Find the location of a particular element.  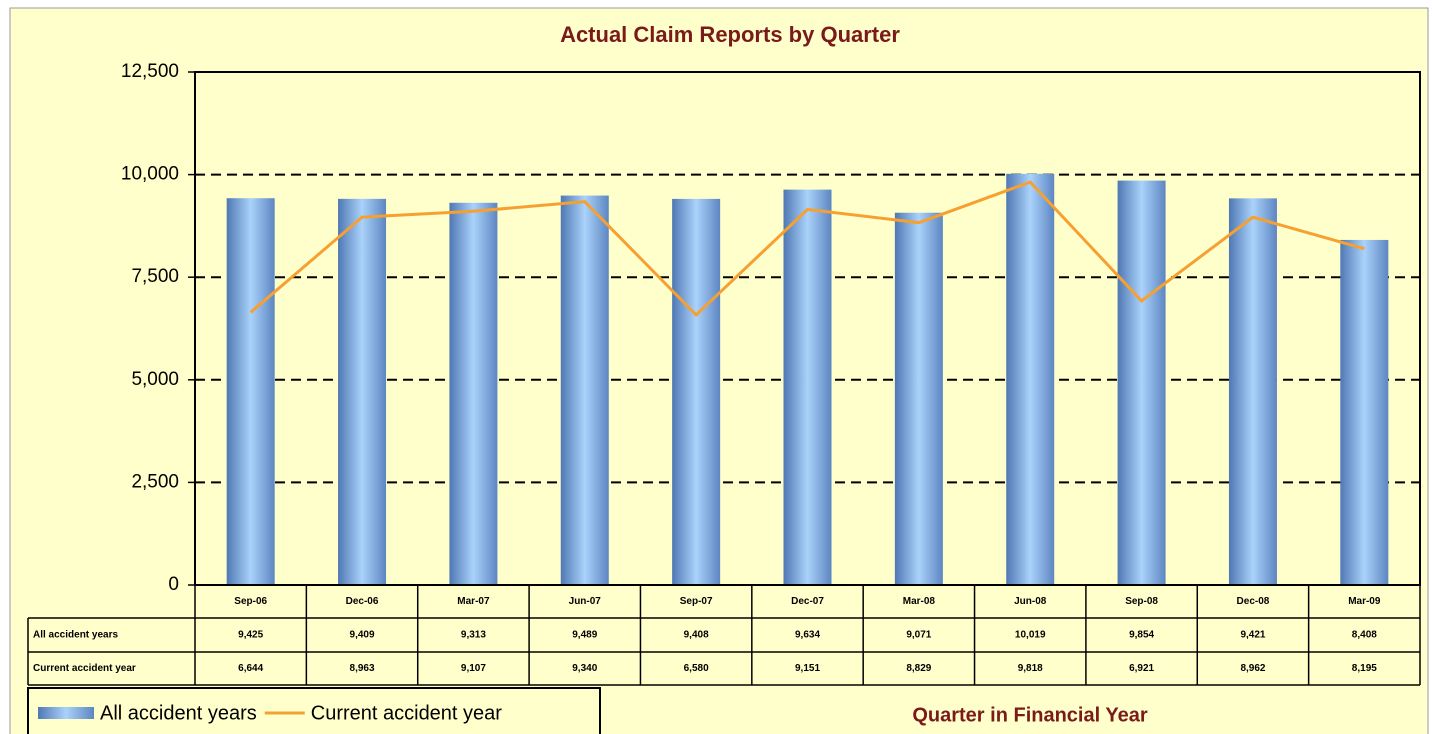

table-value: 6,921 is located at coordinates (1141, 668).